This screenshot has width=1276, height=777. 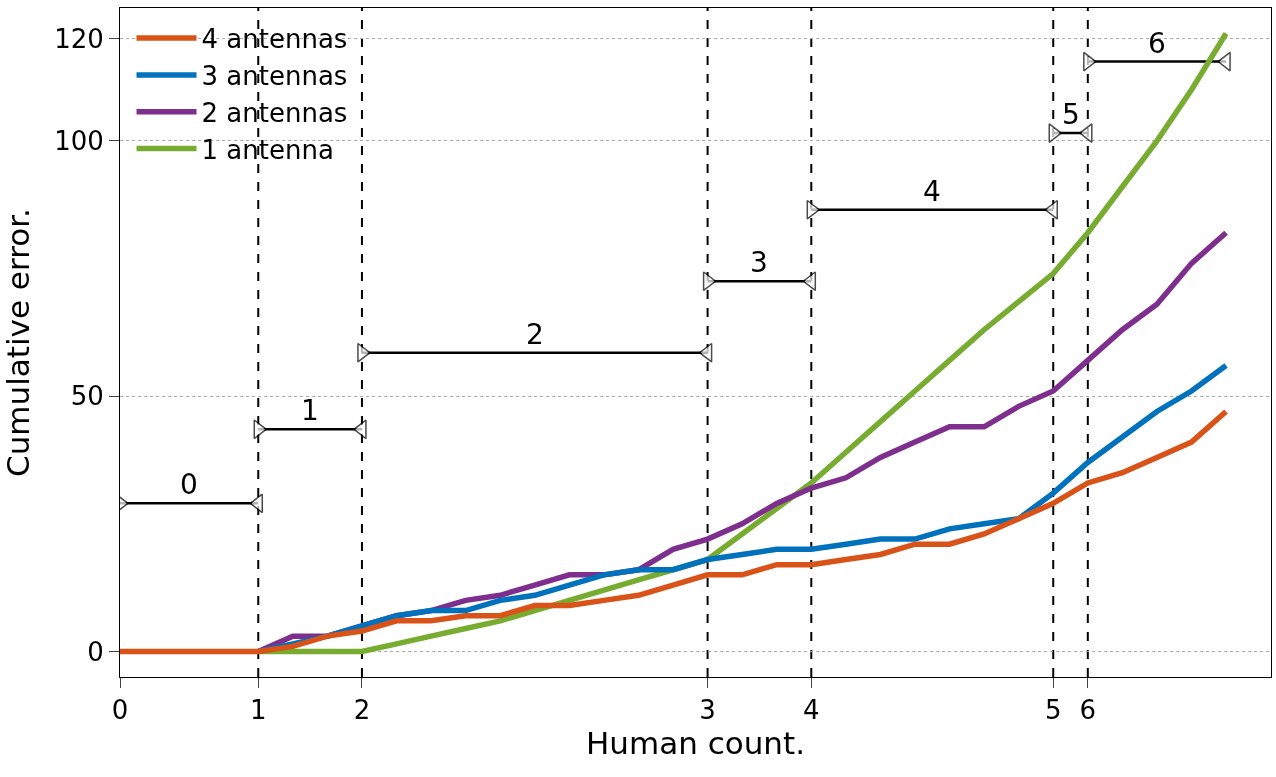 I want to click on x-tick-label: 2, so click(x=362, y=710).